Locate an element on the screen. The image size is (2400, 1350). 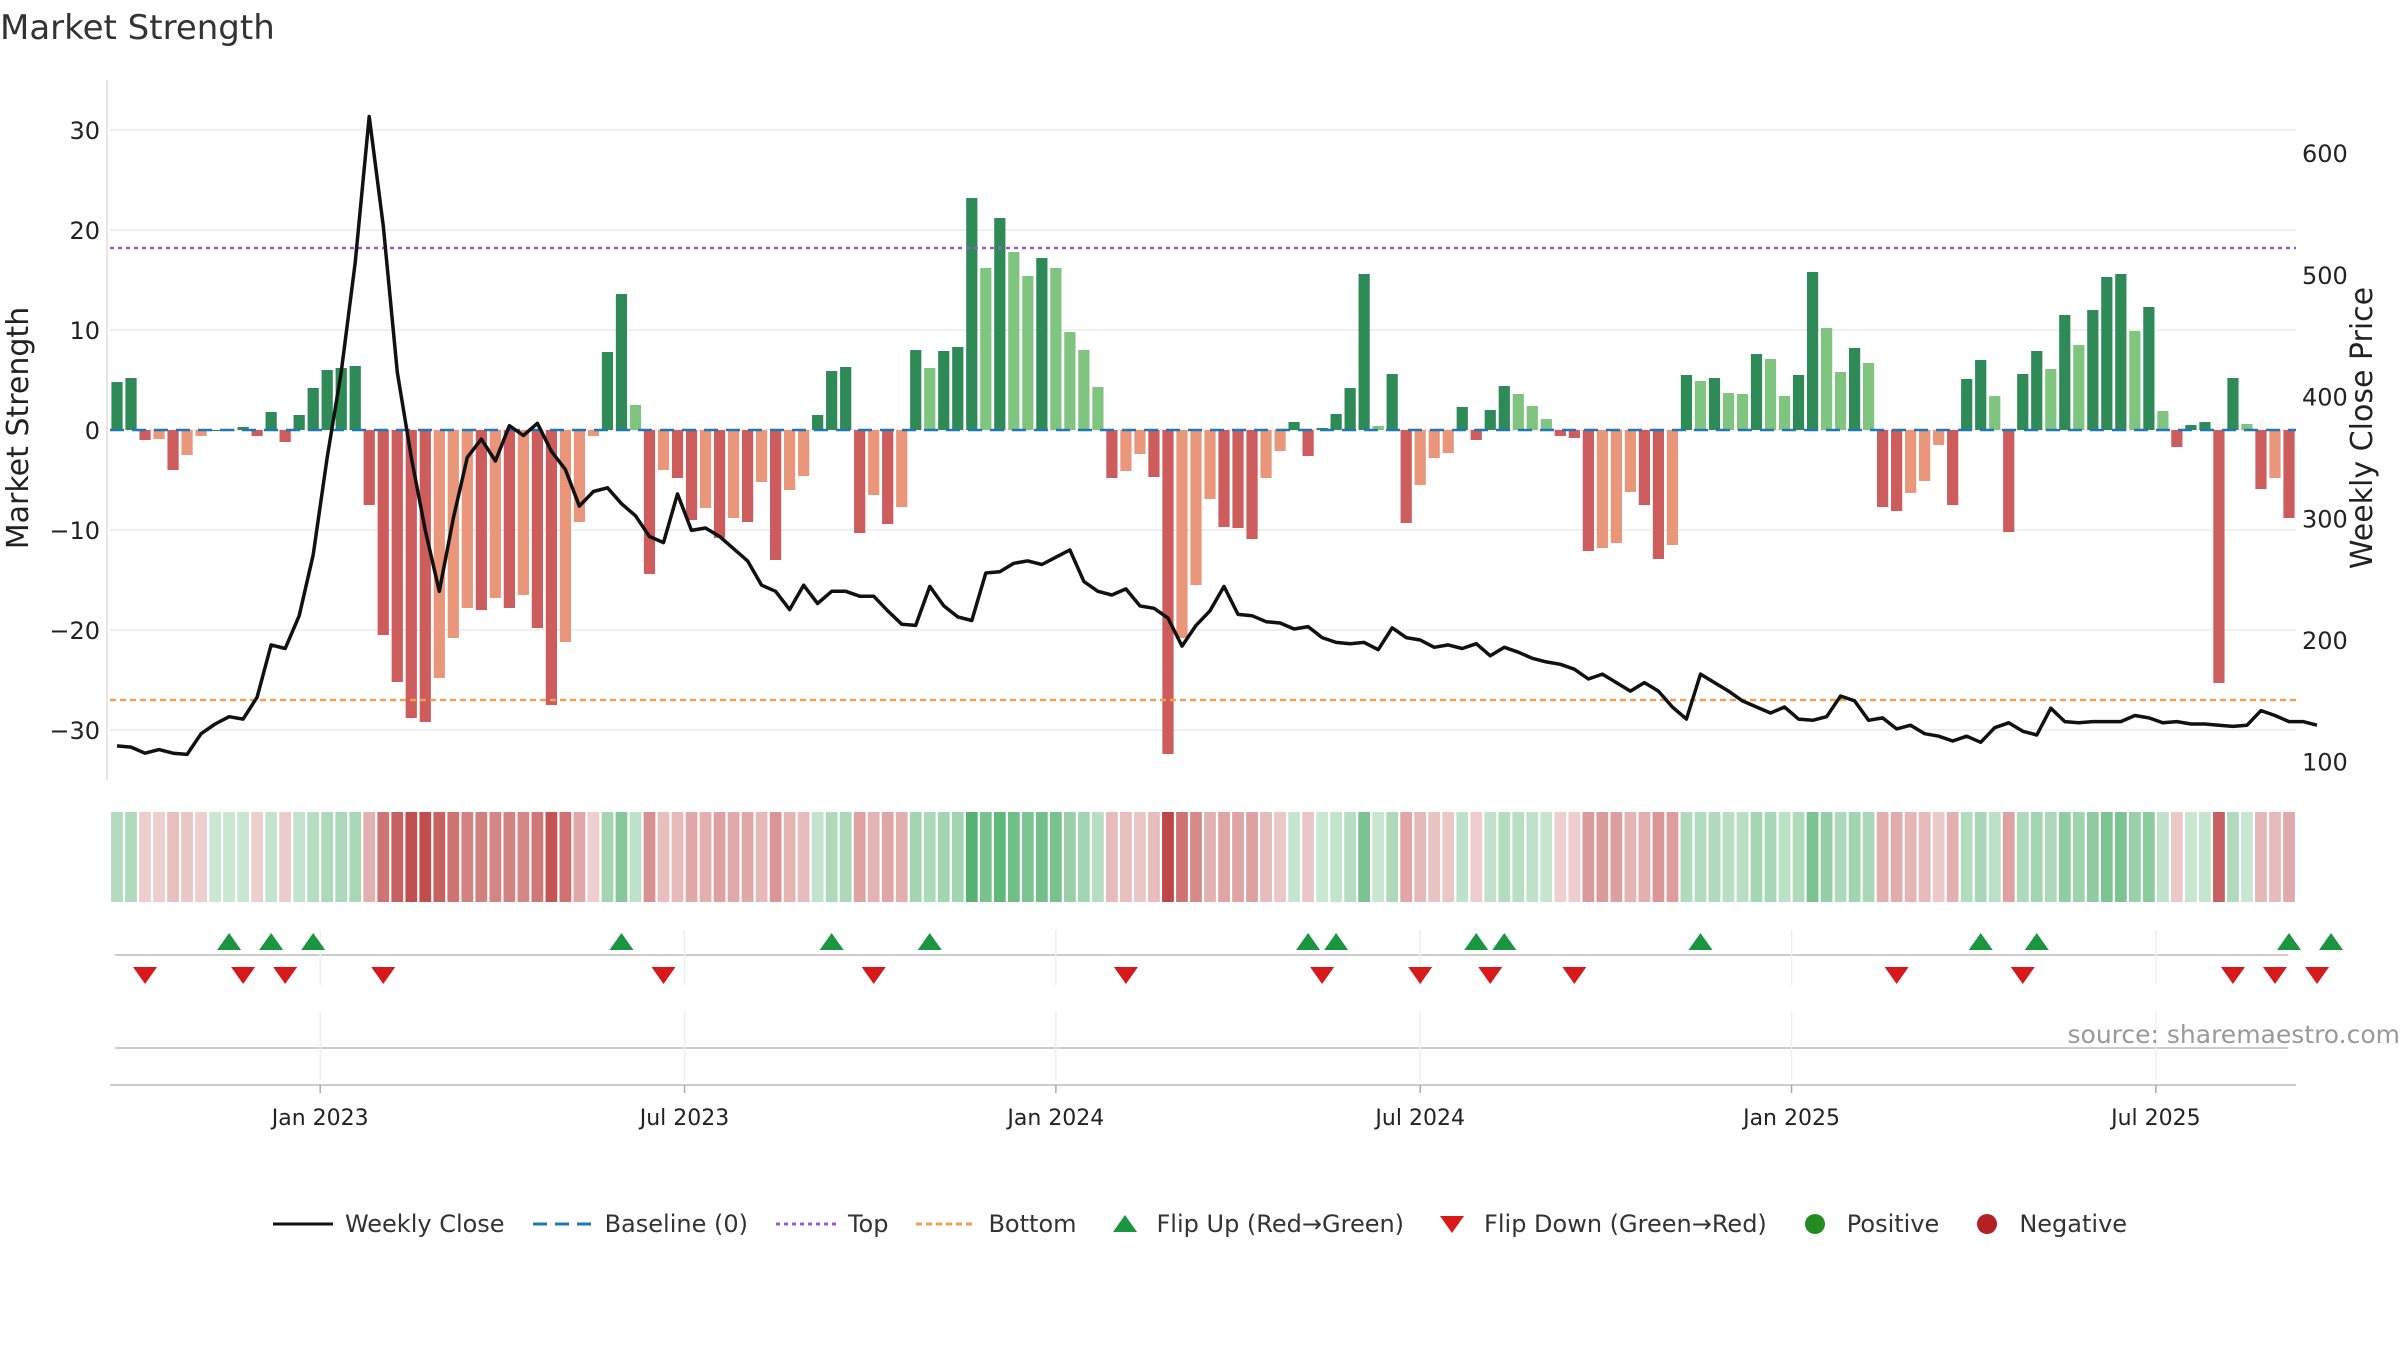
legend-label: Negative is located at coordinates (2073, 1224).